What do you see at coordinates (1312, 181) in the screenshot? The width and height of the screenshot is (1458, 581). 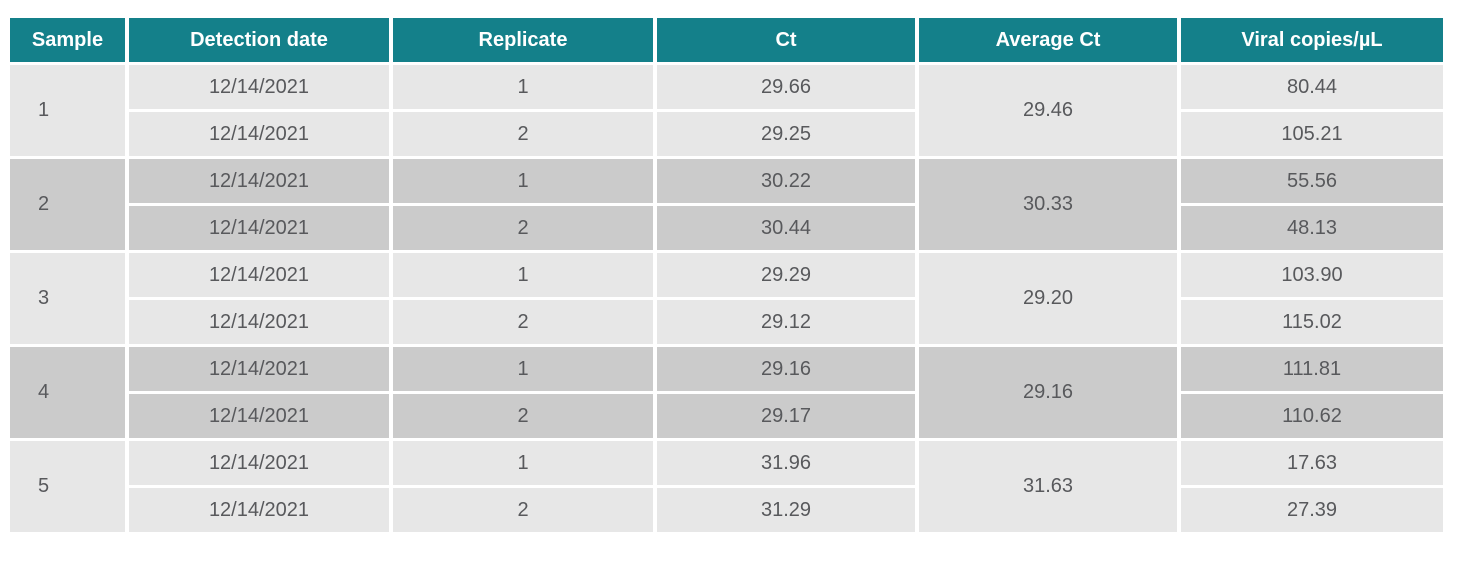 I see `viral-copies-cell: 55.56` at bounding box center [1312, 181].